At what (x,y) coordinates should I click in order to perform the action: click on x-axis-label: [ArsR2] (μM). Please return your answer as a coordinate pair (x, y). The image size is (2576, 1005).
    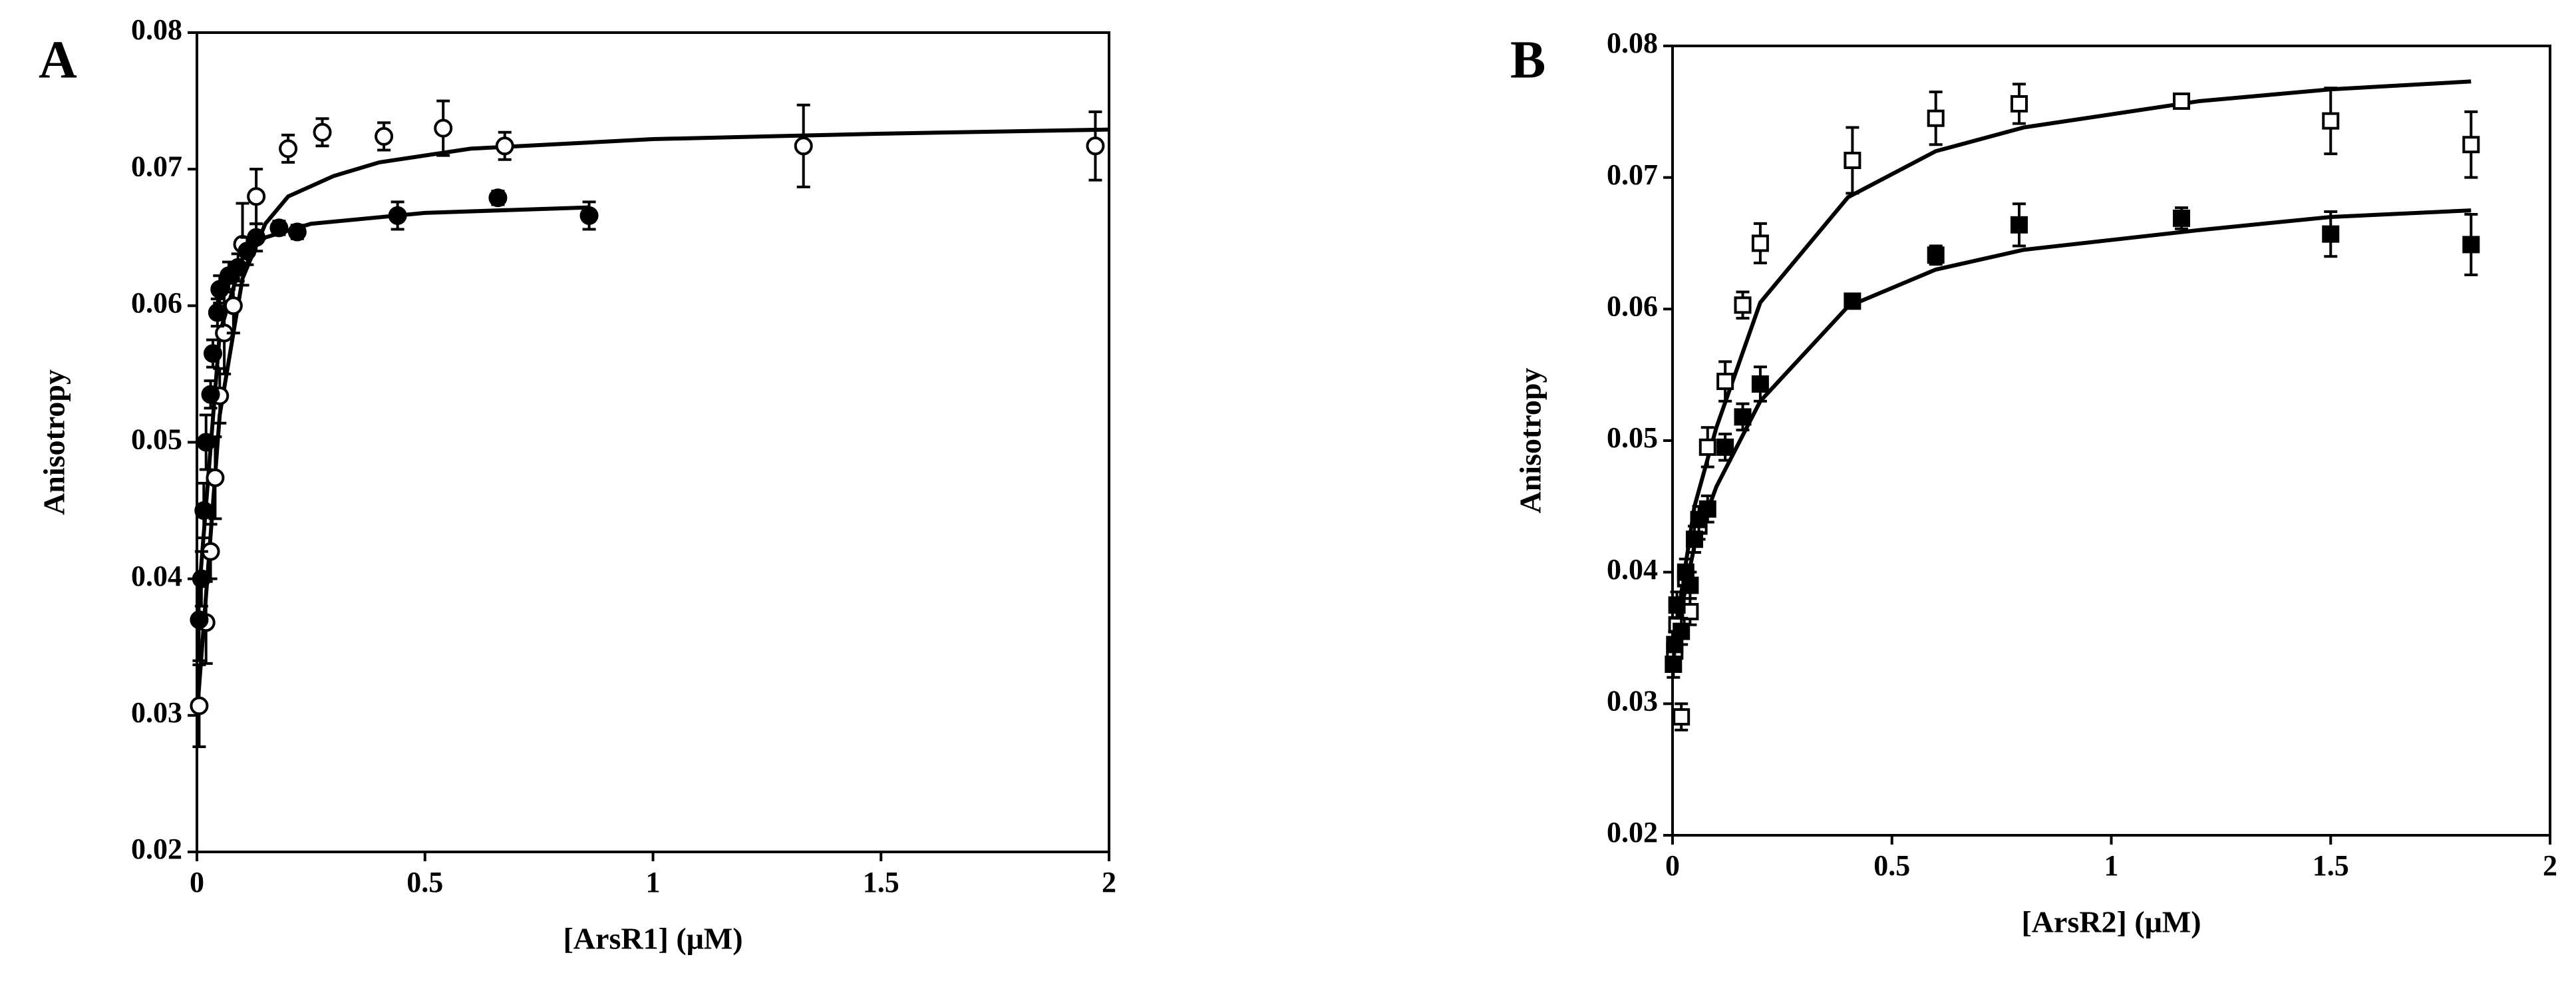
    Looking at the image, I should click on (2111, 922).